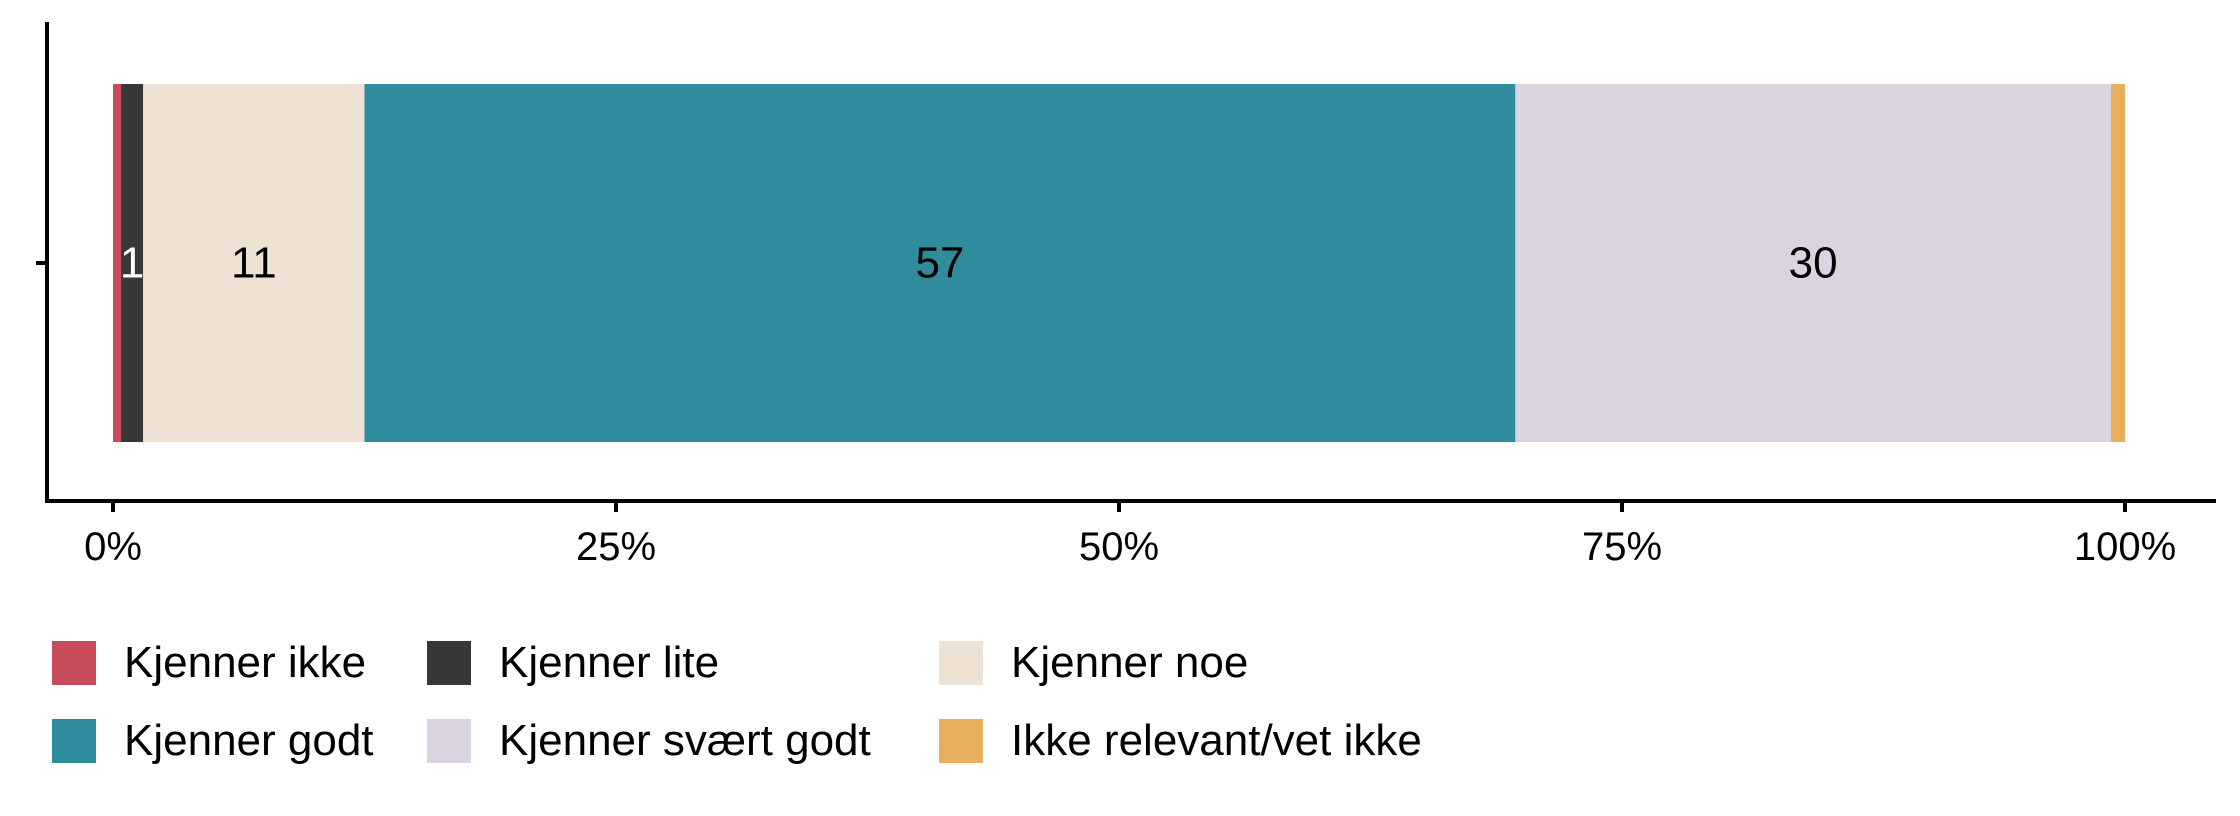  Describe the element at coordinates (249, 740) in the screenshot. I see `legend-label: Kjenner godt` at that location.